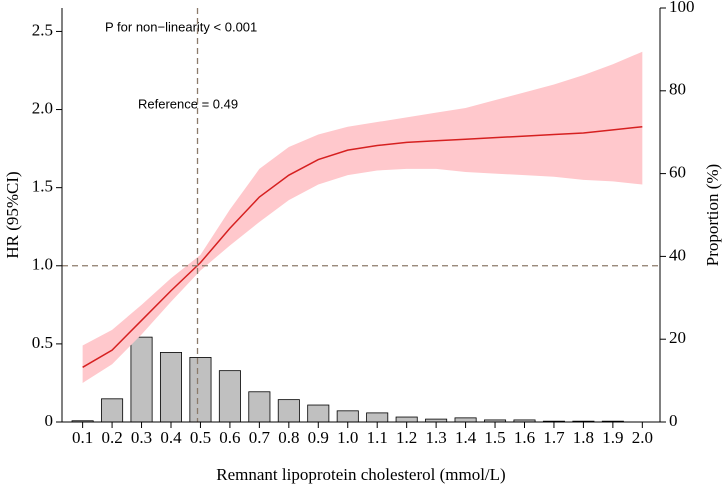 The image size is (728, 489). What do you see at coordinates (111, 437) in the screenshot?
I see `x-tick-label: 0.2` at bounding box center [111, 437].